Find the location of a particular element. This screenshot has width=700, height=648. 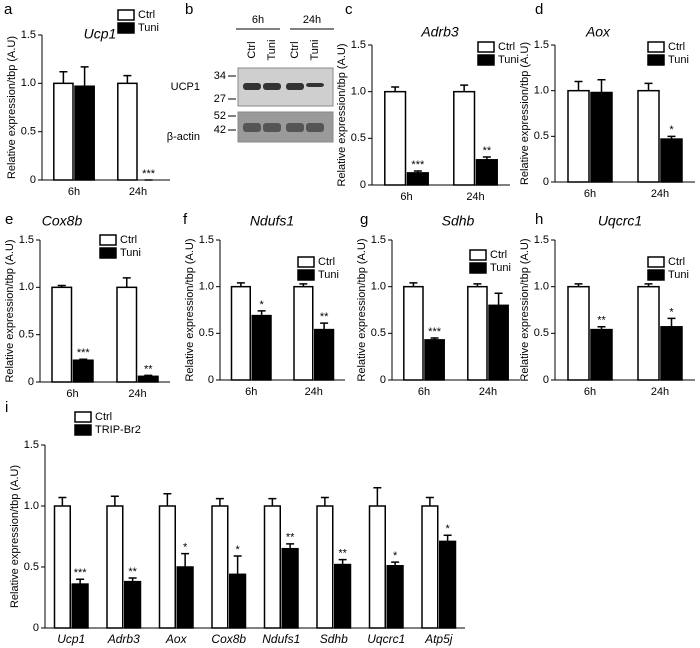

panel-title: Sdhb is located at coordinates (458, 221).